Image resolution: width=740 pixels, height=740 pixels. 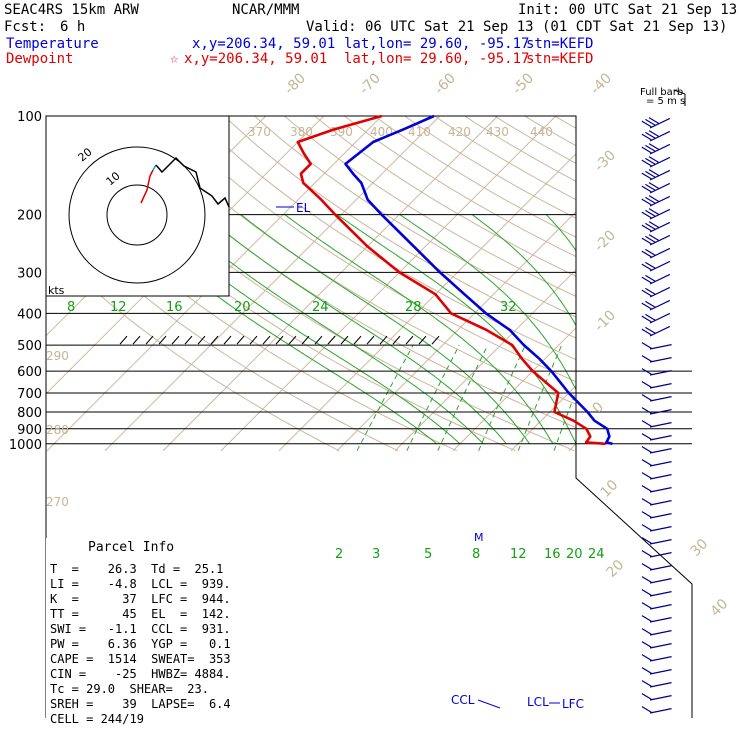 What do you see at coordinates (29, 372) in the screenshot?
I see `pressure-tick-label: 600` at bounding box center [29, 372].